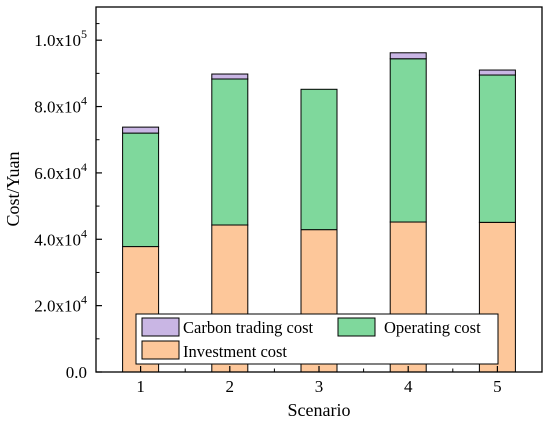  Describe the element at coordinates (60, 304) in the screenshot. I see `y-tick-label: 2.0x10⁴` at that location.